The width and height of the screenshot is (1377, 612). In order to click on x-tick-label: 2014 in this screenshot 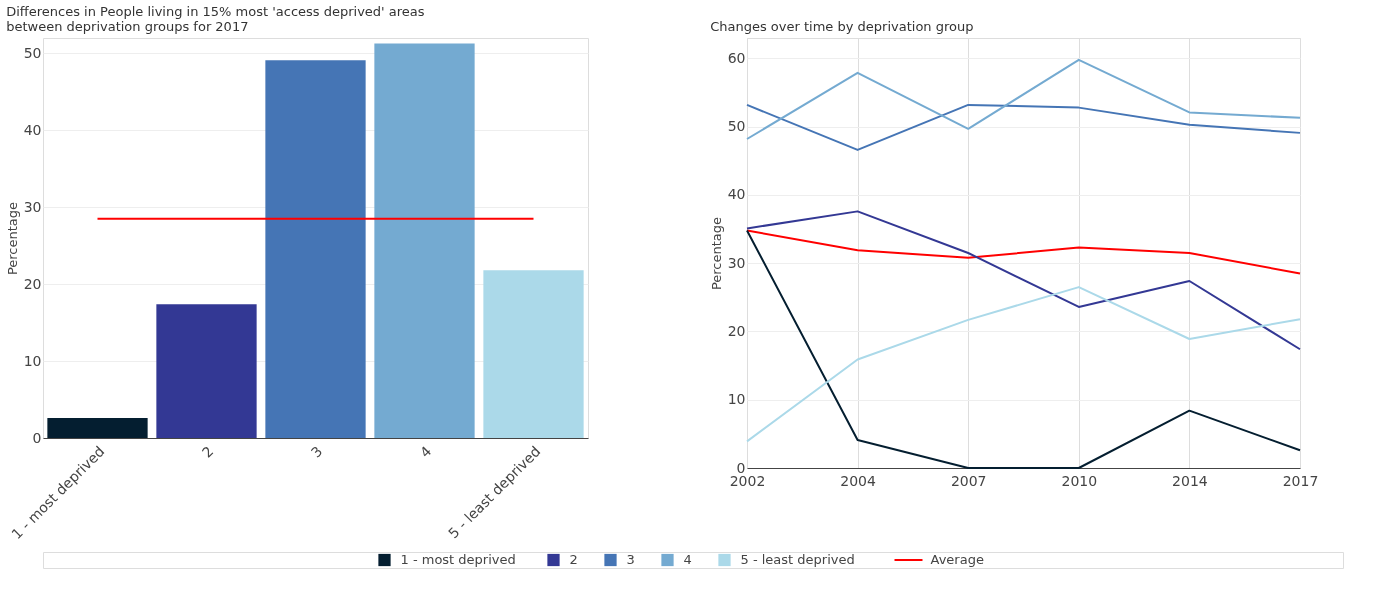, I will do `click(1190, 480)`.